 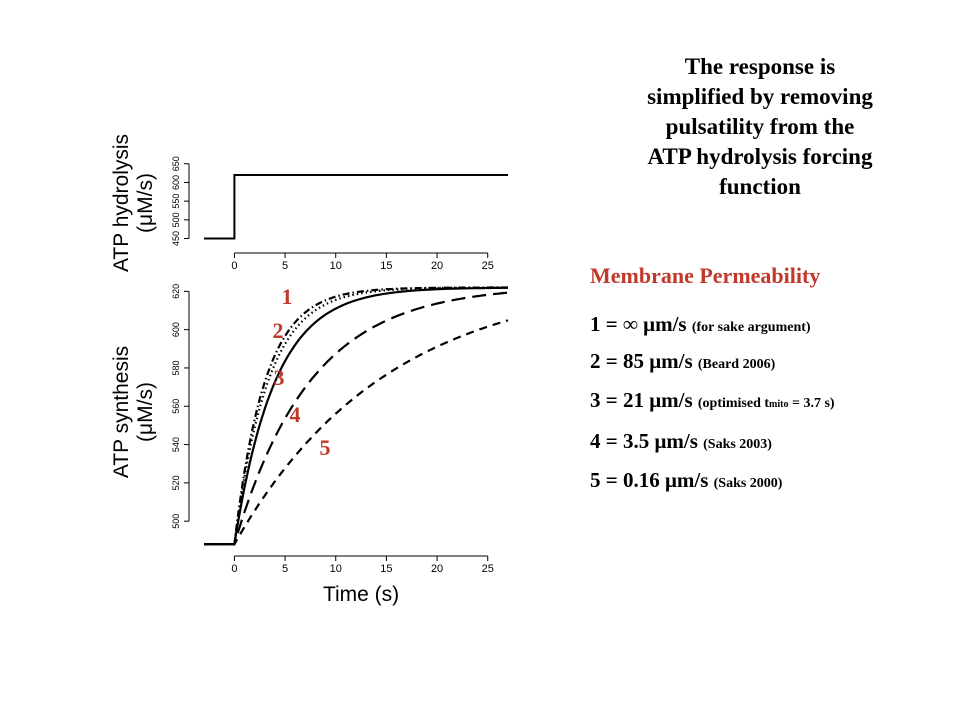 I want to click on y-tick-label: 580, so click(x=176, y=367).